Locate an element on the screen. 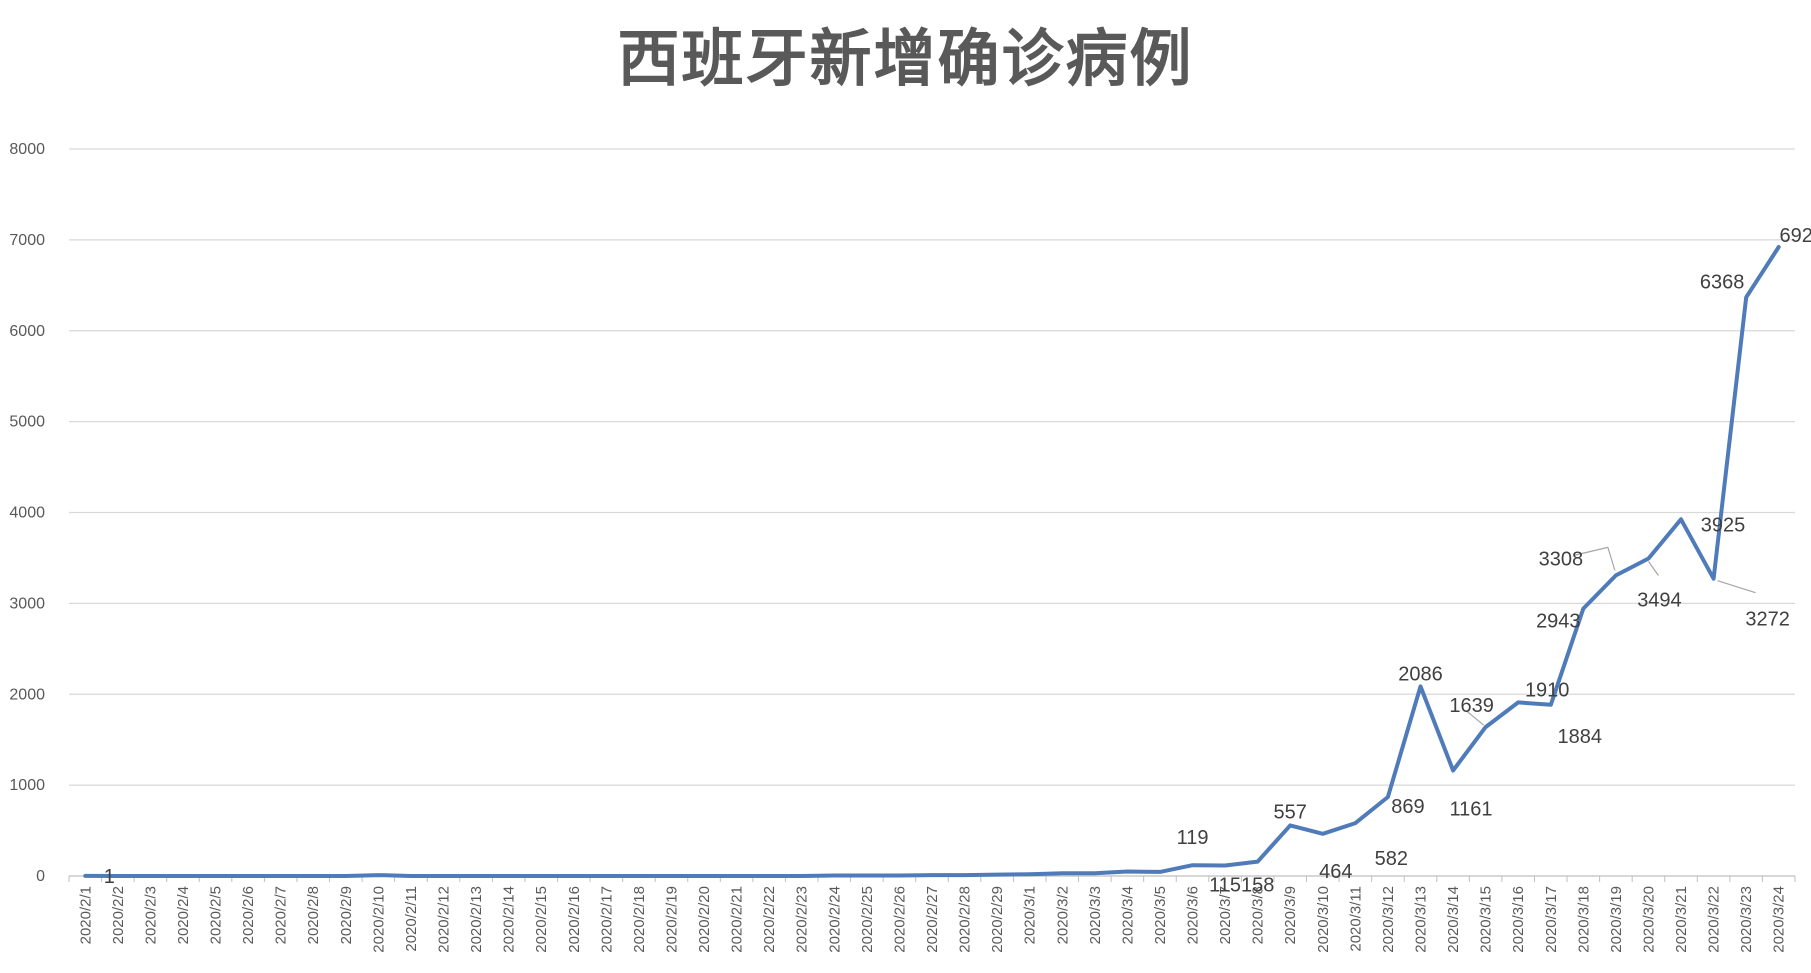 The image size is (1811, 973). x-tick-label: 2020/2/8 is located at coordinates (313, 915).